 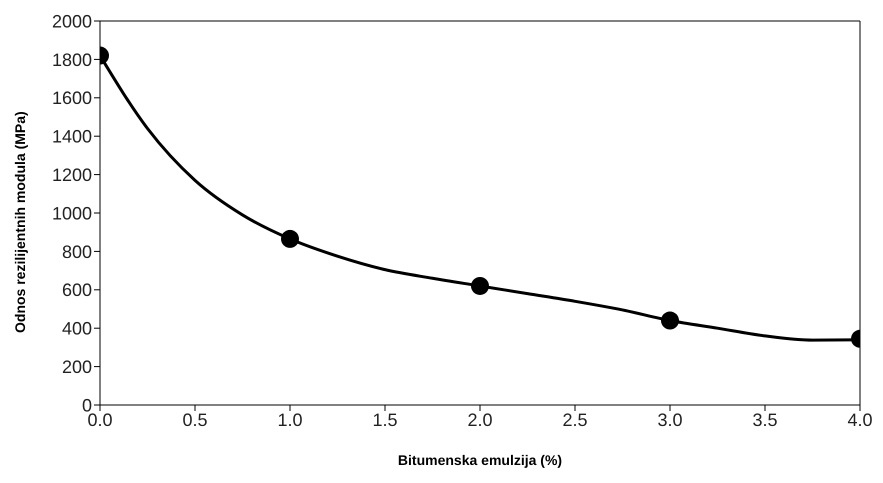 What do you see at coordinates (480, 460) in the screenshot?
I see `x-axis-title: Bitumenska emulzija (%)` at bounding box center [480, 460].